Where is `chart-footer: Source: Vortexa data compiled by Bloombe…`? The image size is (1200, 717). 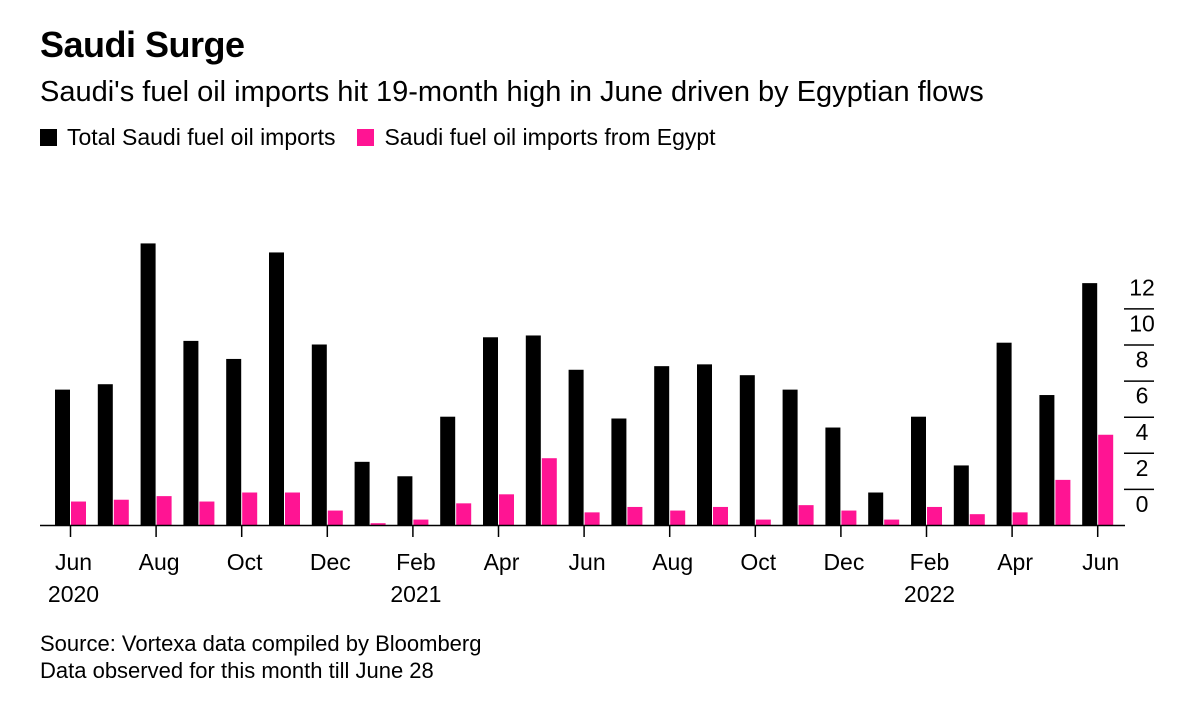
chart-footer: Source: Vortexa data compiled by Bloombe… is located at coordinates (260, 657).